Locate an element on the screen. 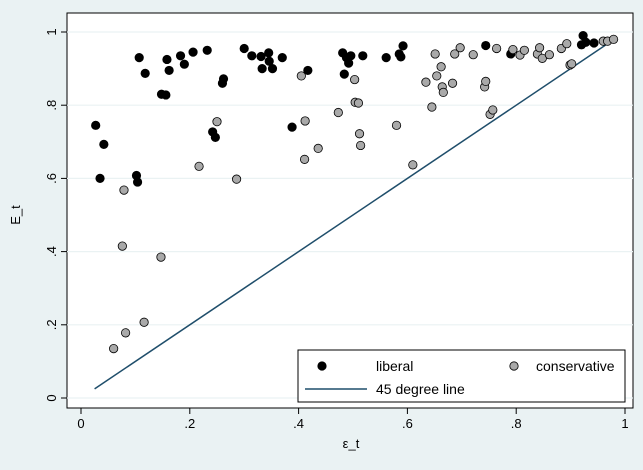 This screenshot has height=470, width=643. legend-marker-liberal is located at coordinates (322, 366).